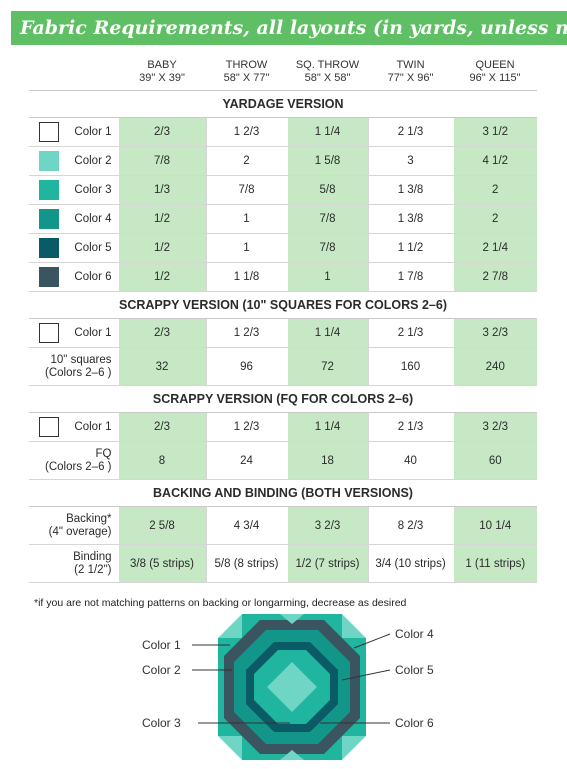 This screenshot has height=769, width=567. I want to click on table-row: Color 1 2/3 1 2/3 1 1/4 2 1/3 3 1/2, so click(283, 132).